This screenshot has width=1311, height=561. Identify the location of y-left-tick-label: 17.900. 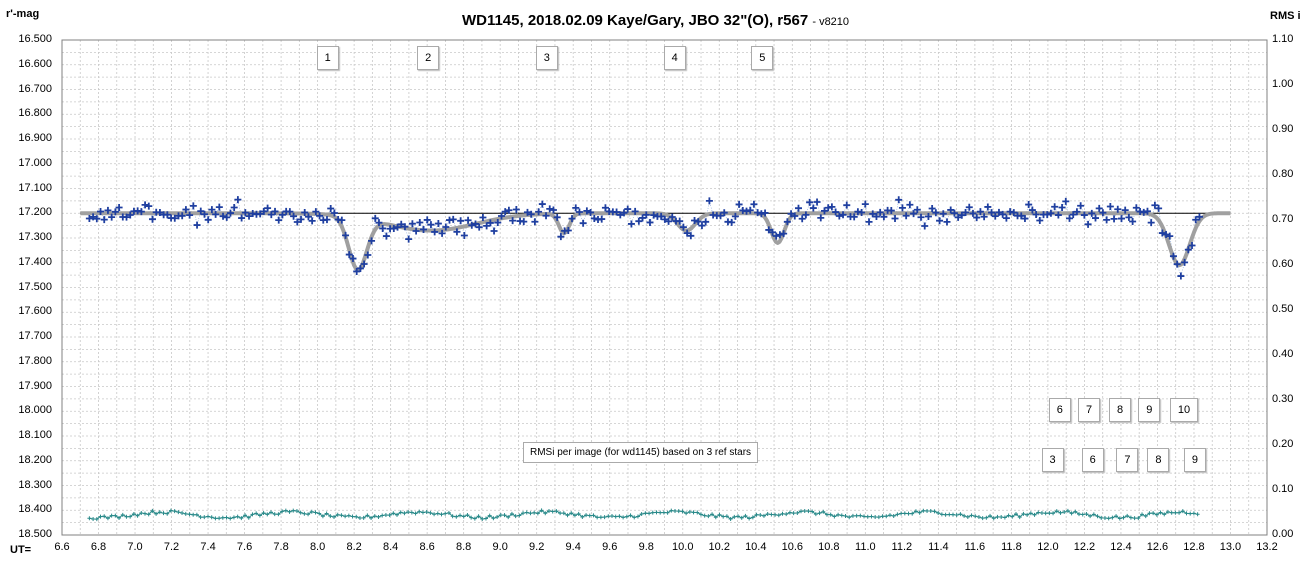
(35, 385).